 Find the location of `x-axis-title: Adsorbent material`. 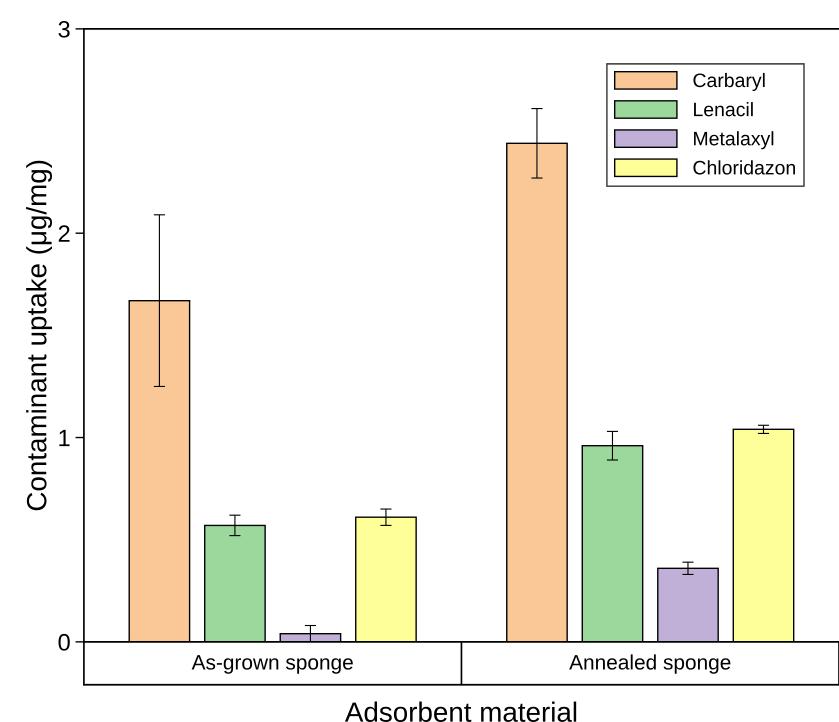

x-axis-title: Adsorbent material is located at coordinates (460, 712).